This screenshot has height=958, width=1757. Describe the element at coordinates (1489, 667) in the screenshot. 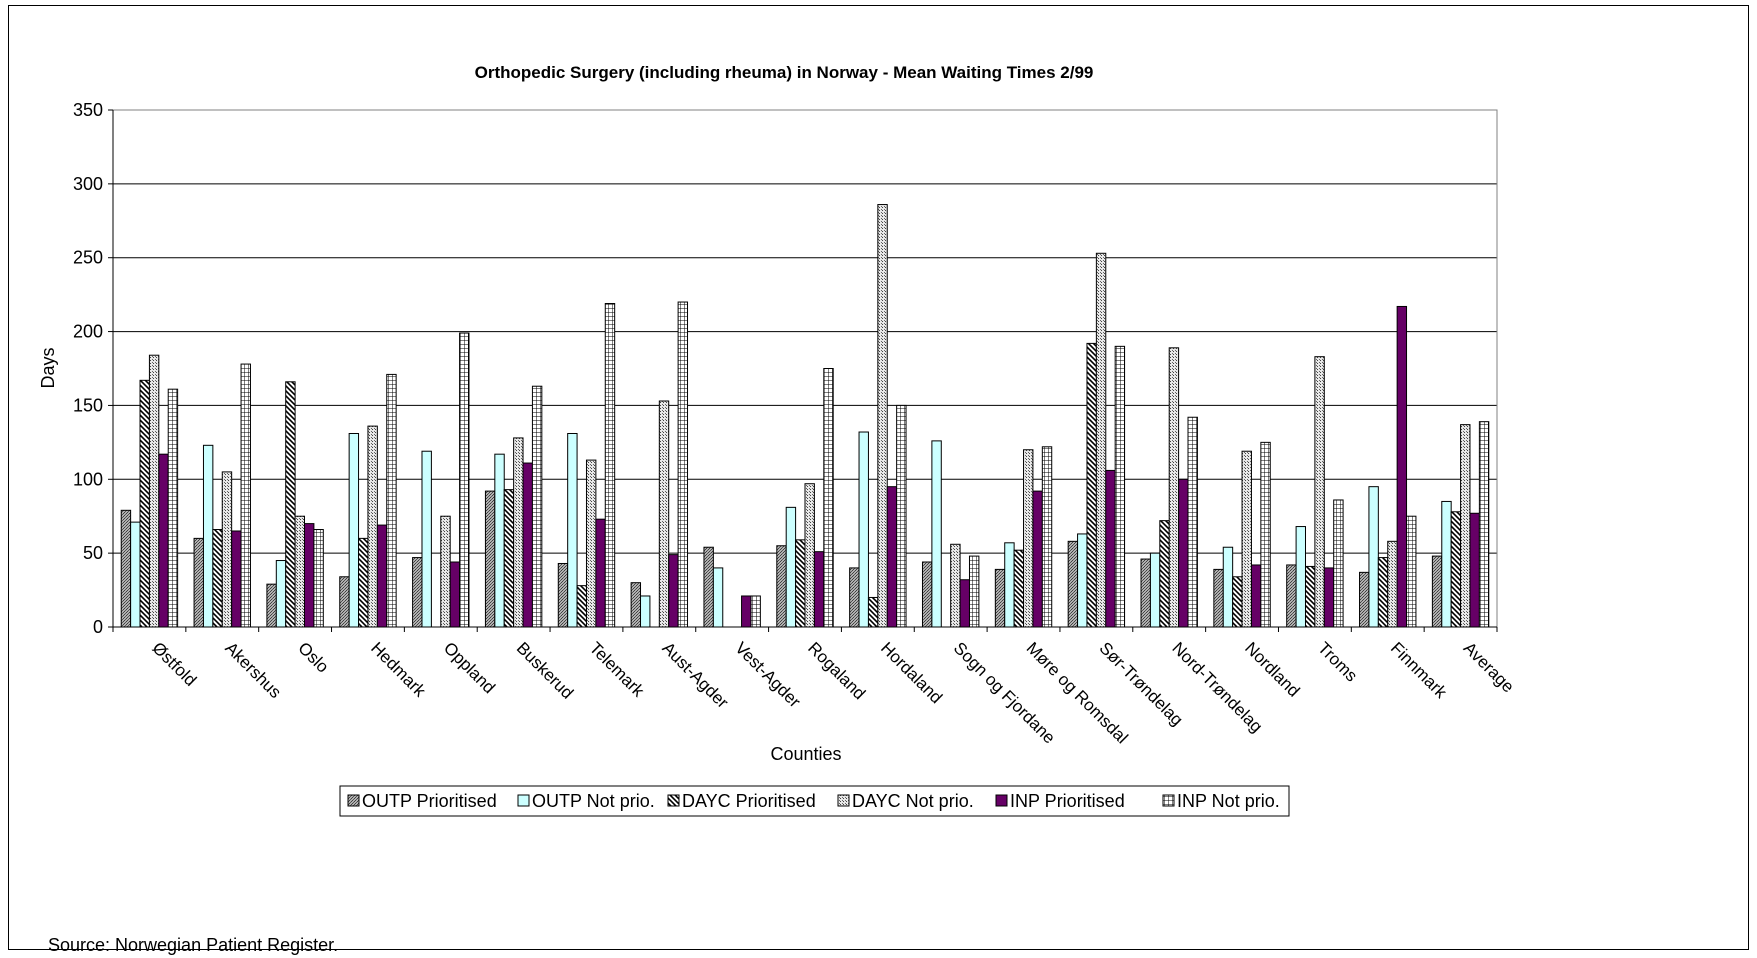

I see `x-tick-label: Average` at that location.